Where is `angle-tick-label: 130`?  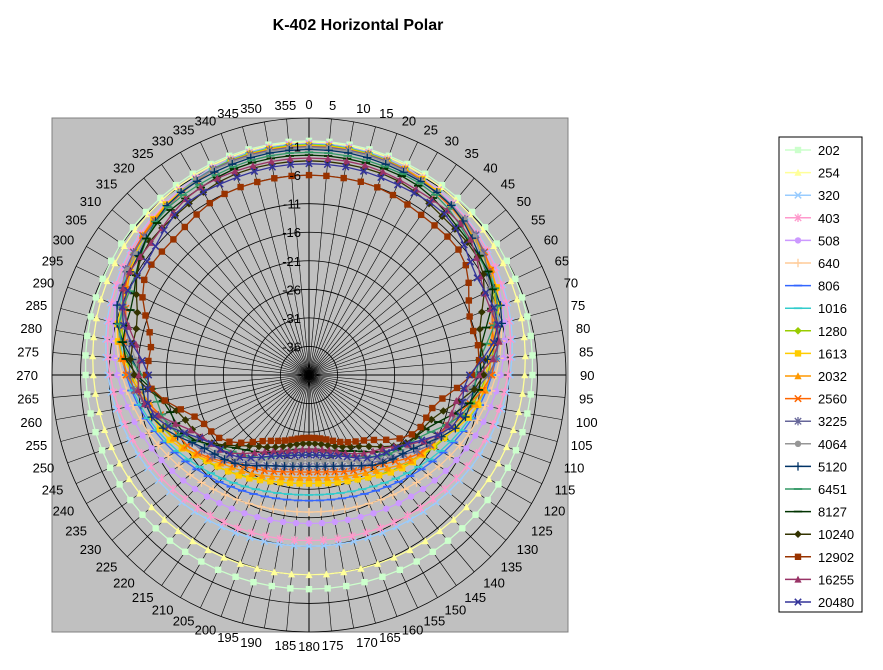 angle-tick-label: 130 is located at coordinates (528, 549).